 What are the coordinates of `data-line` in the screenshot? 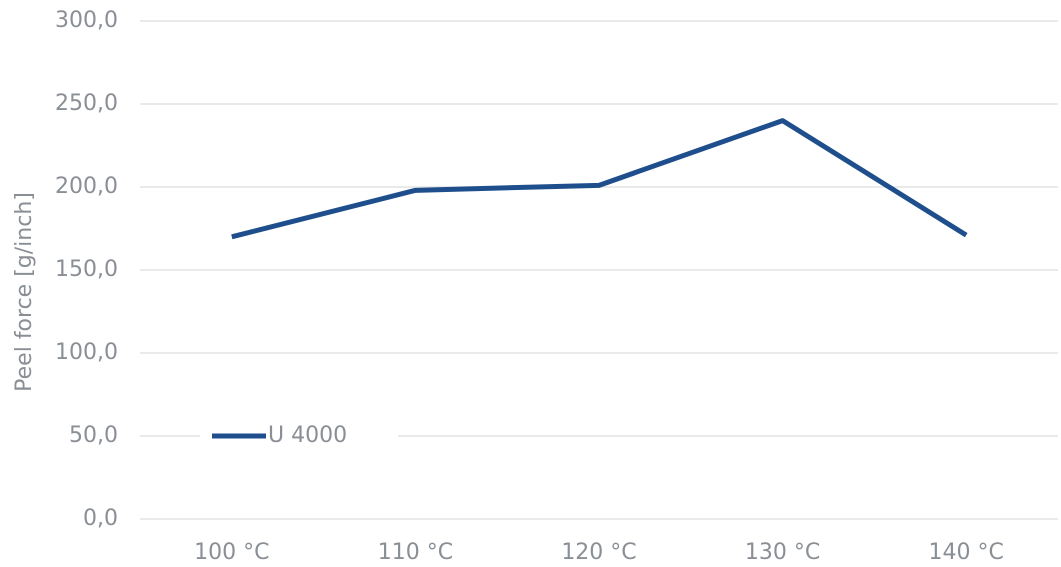 It's located at (599, 179).